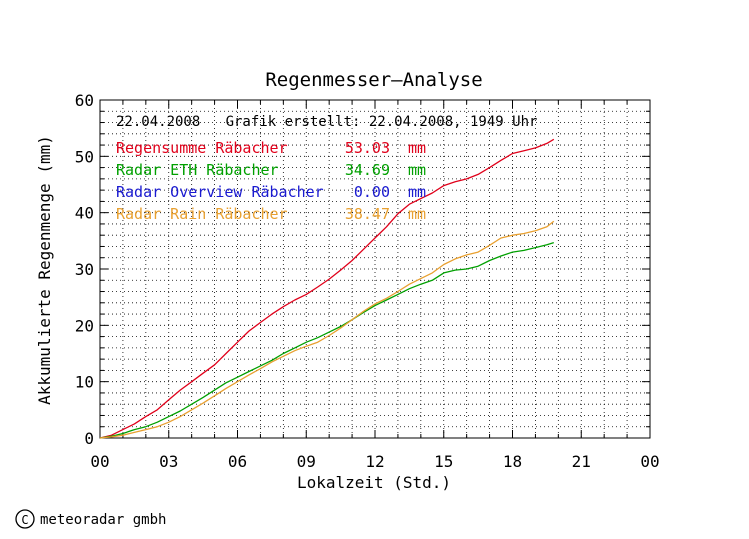  I want to click on y-tick-label: 10, so click(84, 382).